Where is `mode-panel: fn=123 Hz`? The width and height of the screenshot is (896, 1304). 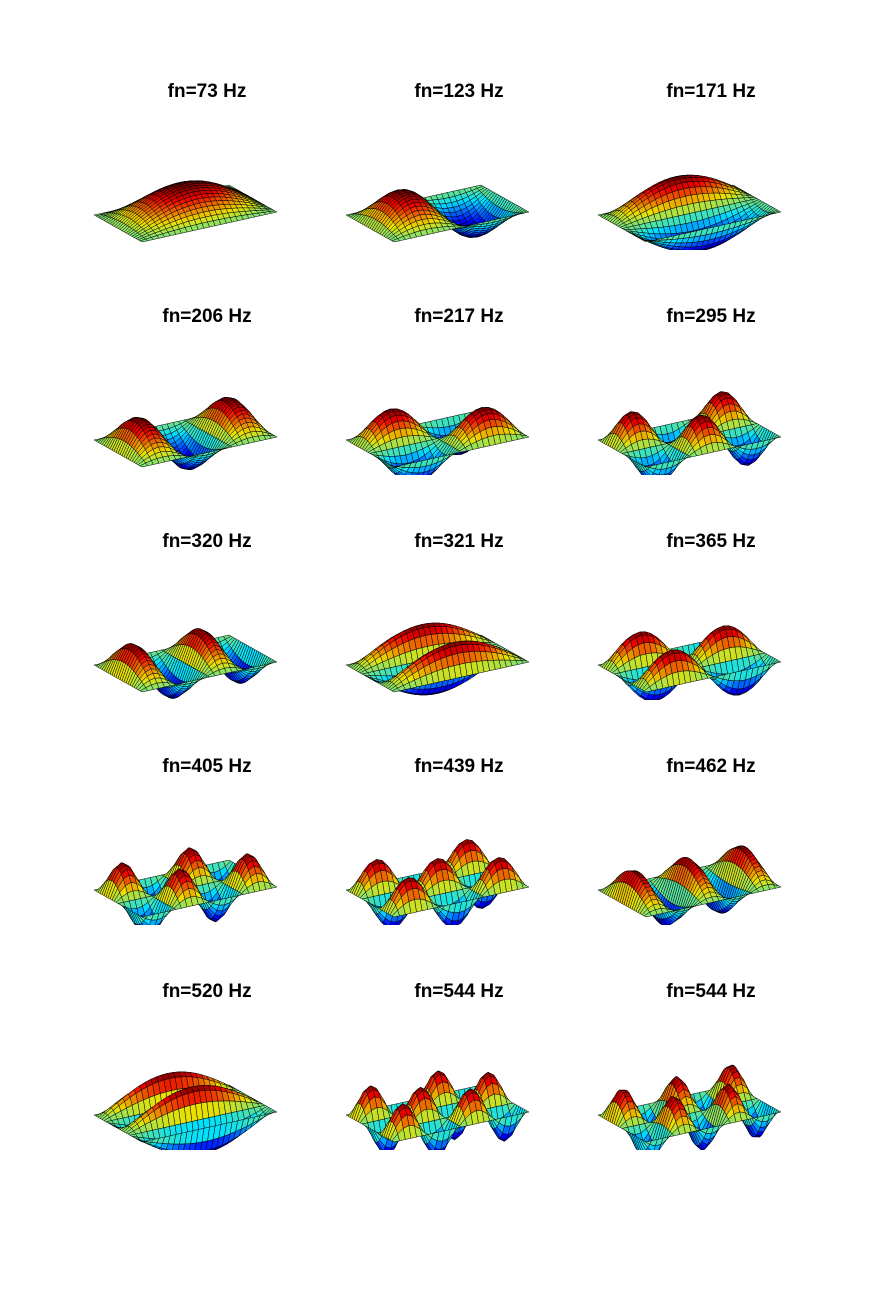 mode-panel: fn=123 Hz is located at coordinates (459, 170).